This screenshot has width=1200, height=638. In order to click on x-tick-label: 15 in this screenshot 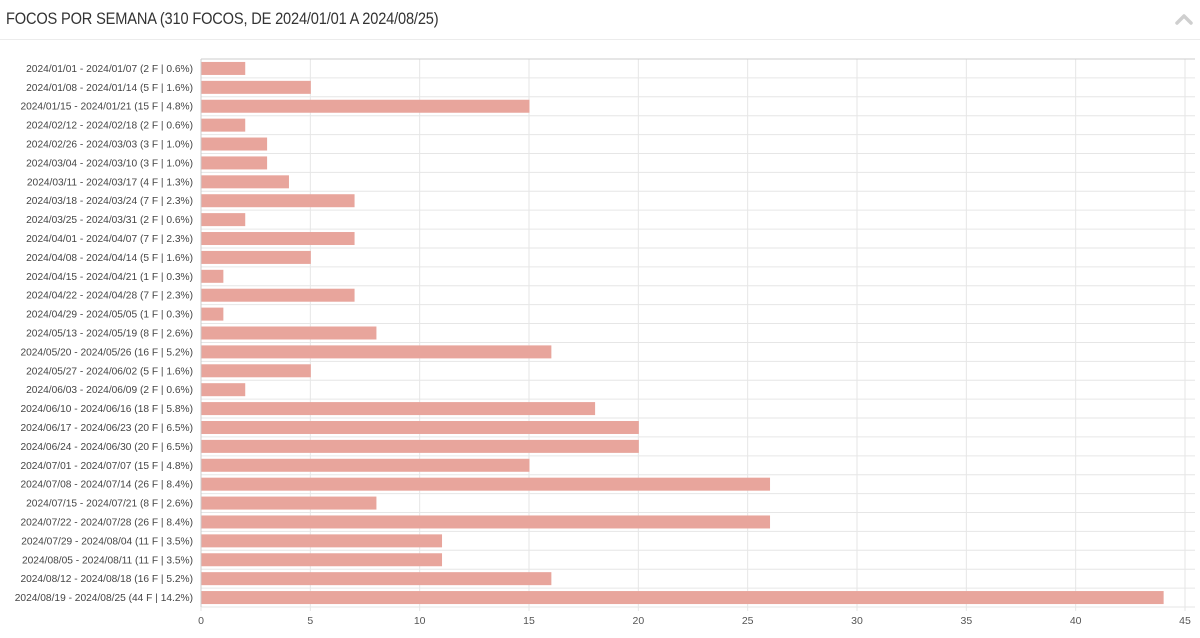, I will do `click(529, 621)`.